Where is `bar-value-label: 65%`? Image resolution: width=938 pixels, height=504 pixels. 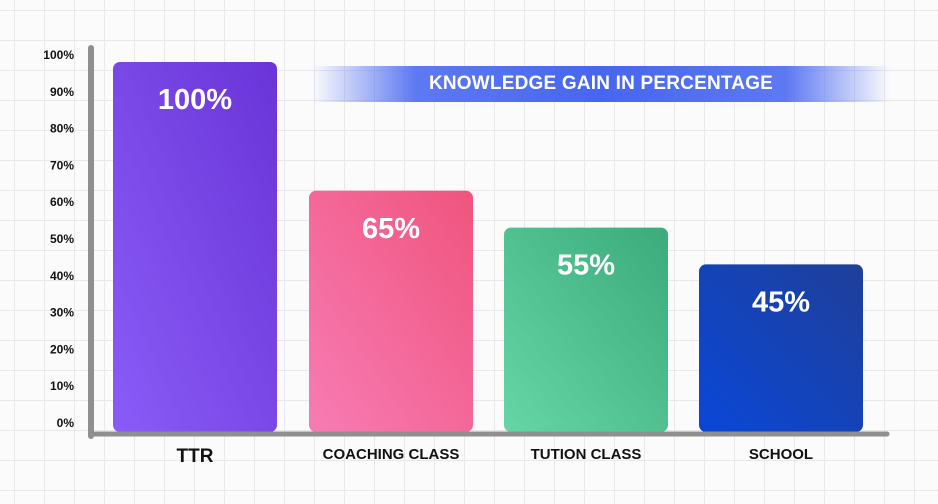 bar-value-label: 65% is located at coordinates (391, 229).